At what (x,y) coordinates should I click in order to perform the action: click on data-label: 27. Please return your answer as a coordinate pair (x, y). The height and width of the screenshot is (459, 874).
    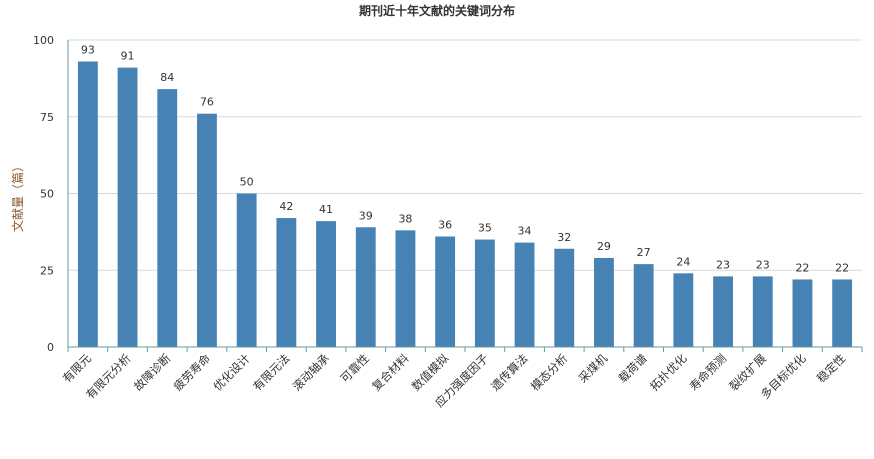
    Looking at the image, I should click on (644, 252).